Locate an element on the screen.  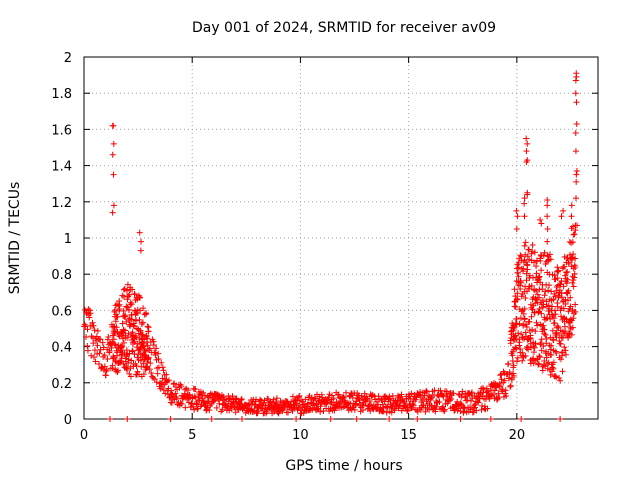
y-tick-label: 1.8 is located at coordinates (61, 94).